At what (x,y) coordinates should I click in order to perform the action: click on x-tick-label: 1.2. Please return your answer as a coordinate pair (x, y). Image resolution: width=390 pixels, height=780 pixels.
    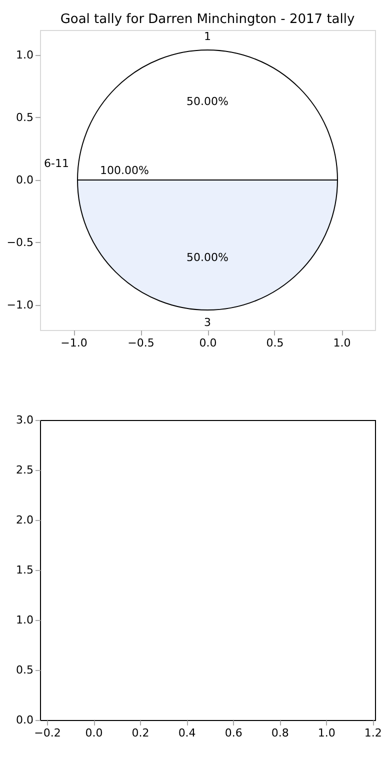
    Looking at the image, I should click on (373, 733).